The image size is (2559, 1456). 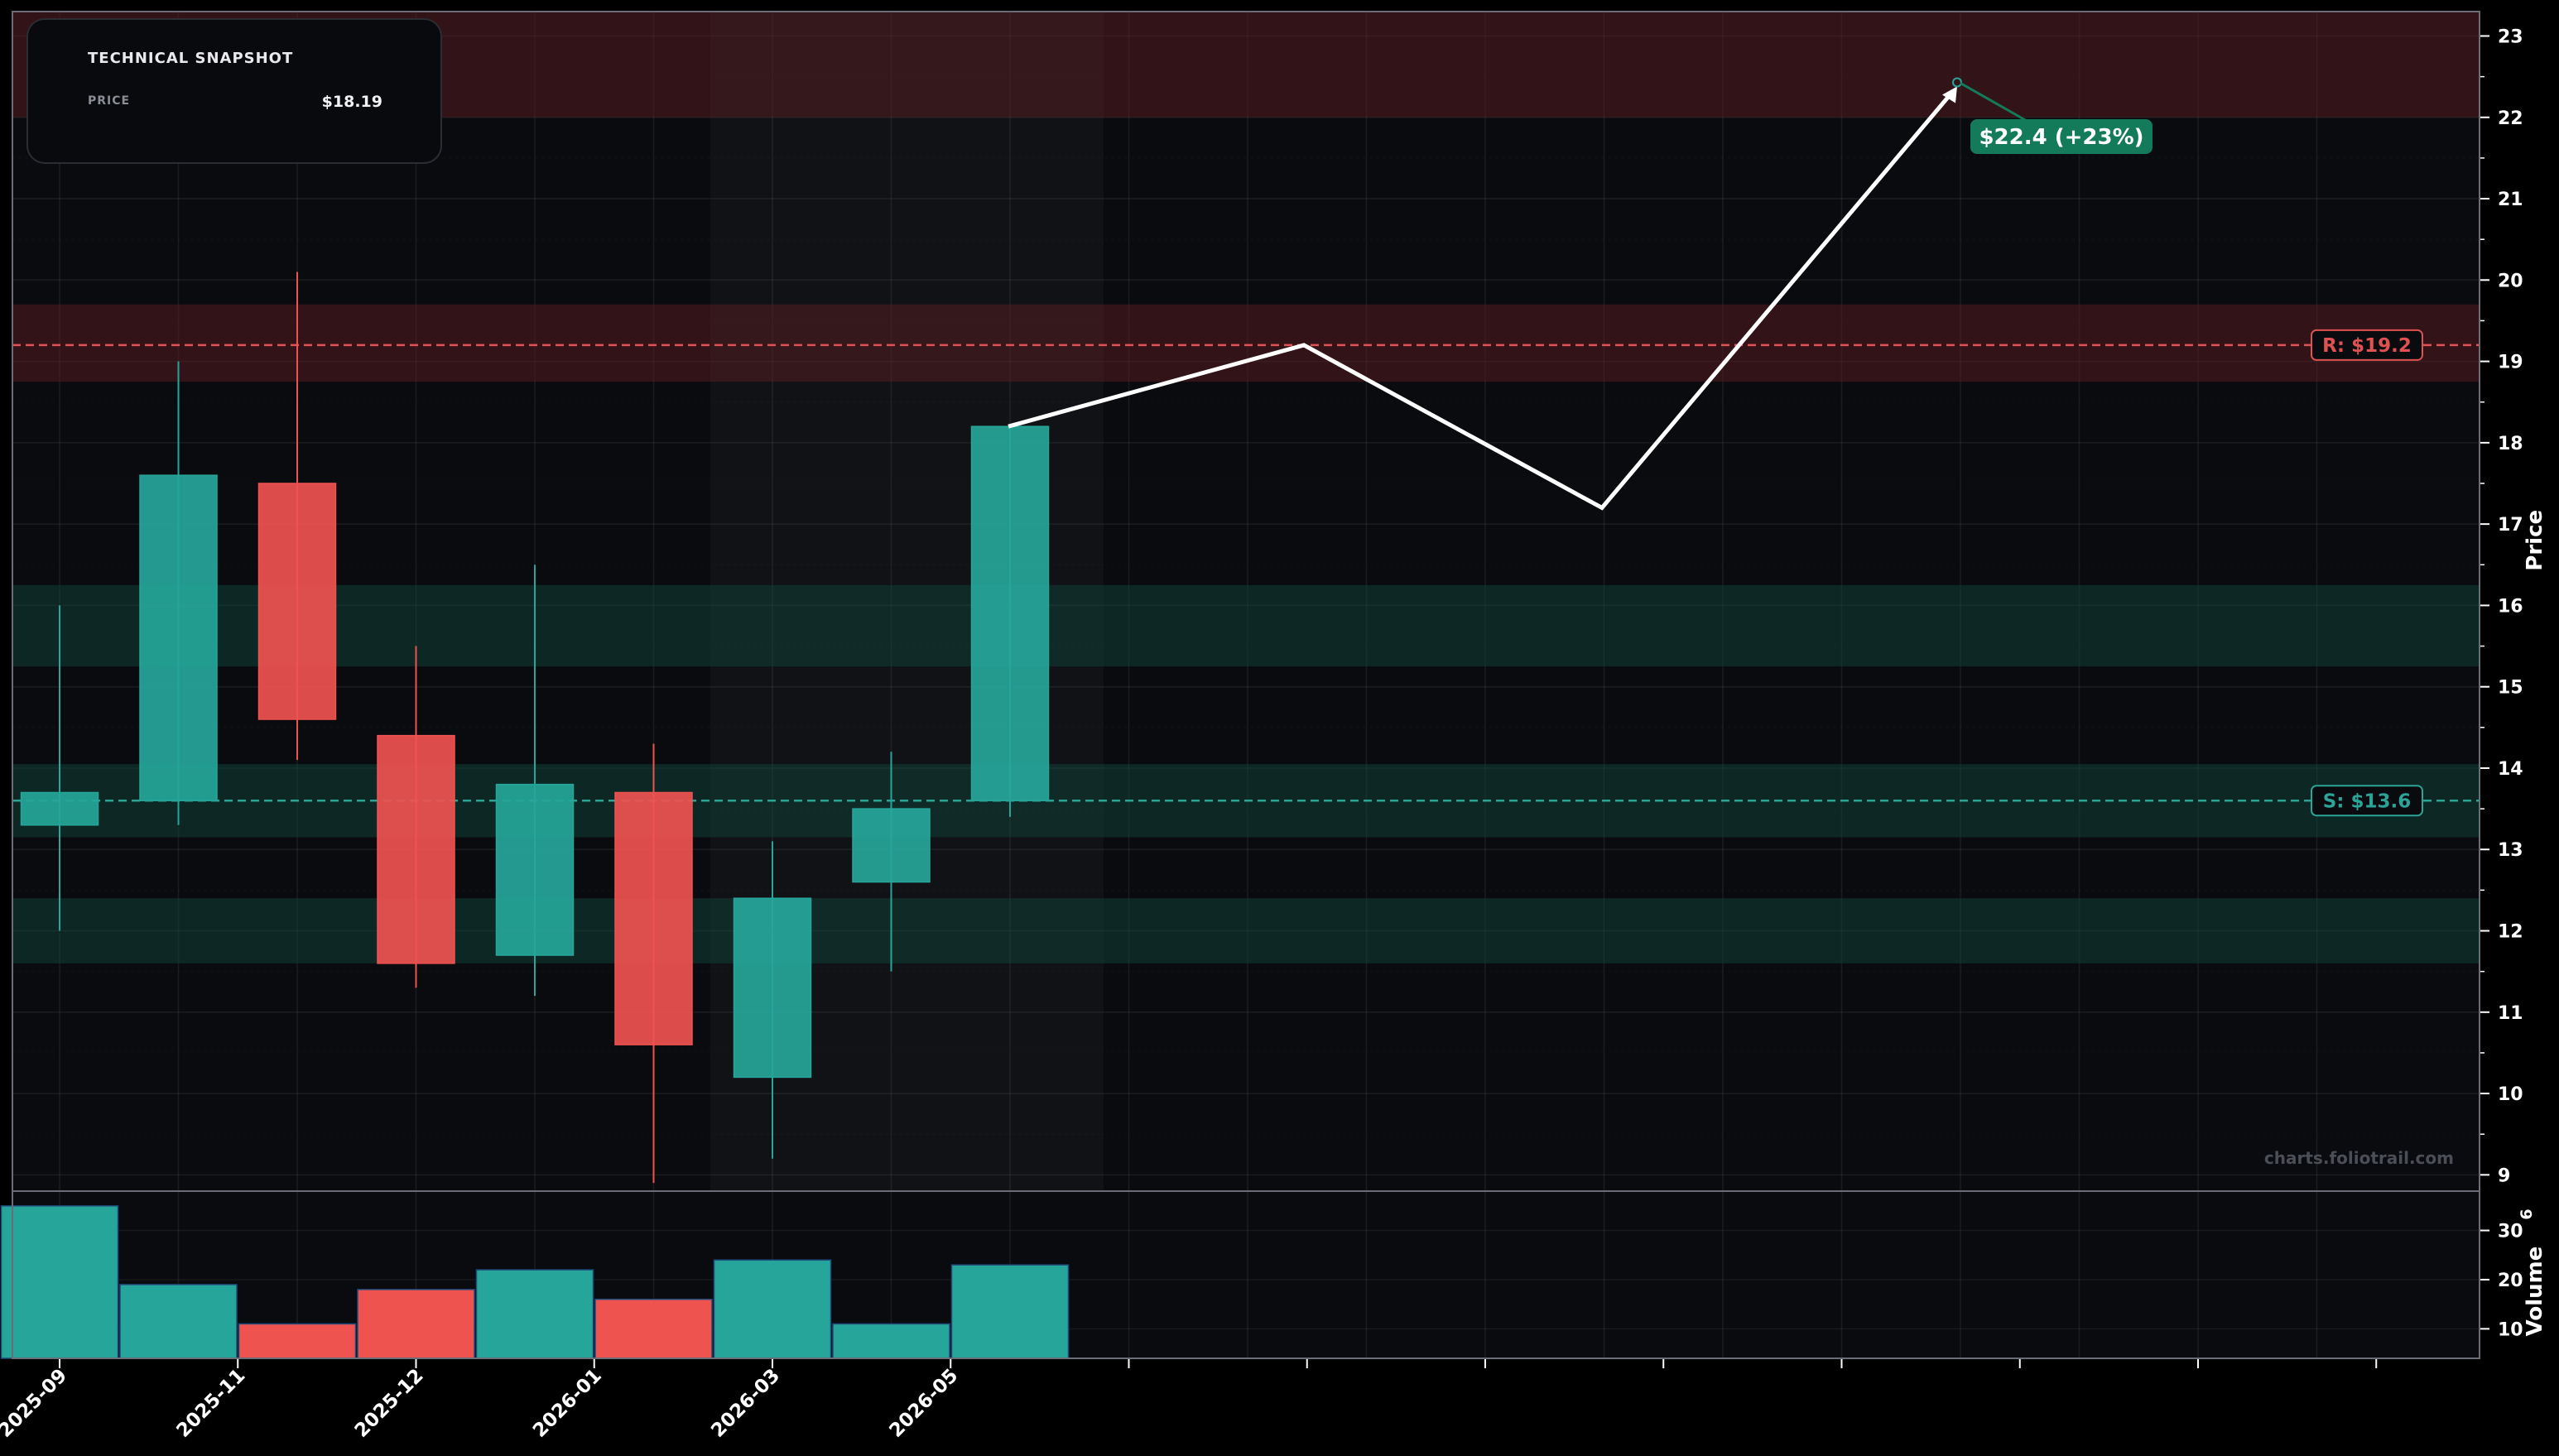 I want to click on volume-bars, so click(x=535, y=1282).